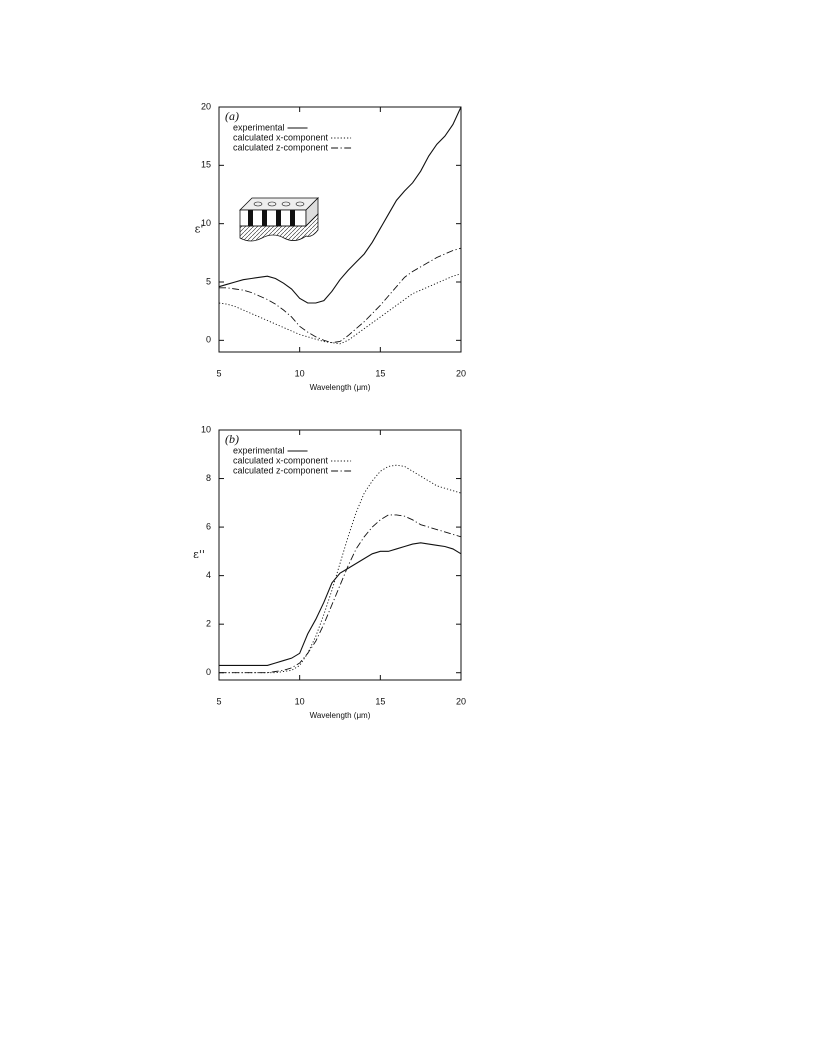 The height and width of the screenshot is (1061, 816). Describe the element at coordinates (206, 165) in the screenshot. I see `y-tick-label: 15` at that location.